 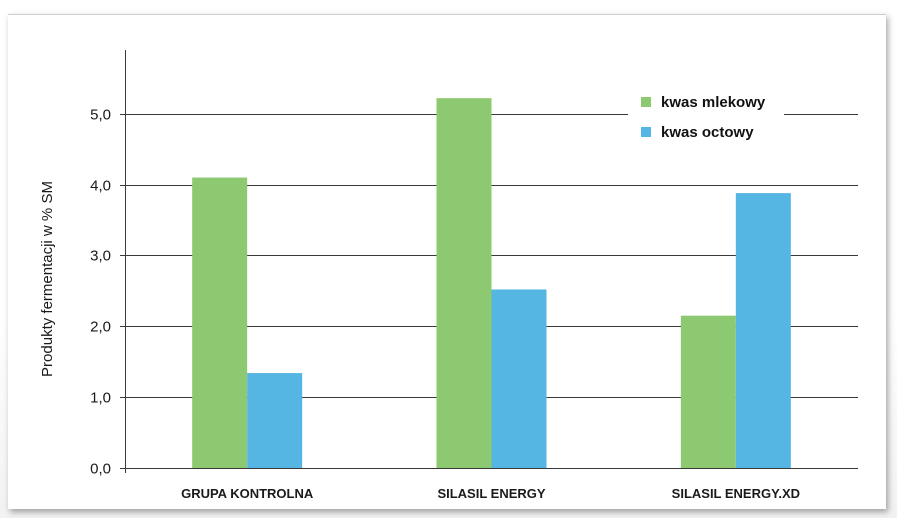 What do you see at coordinates (47, 279) in the screenshot?
I see `y-axis-title: Produkty fermentacji w % SM` at bounding box center [47, 279].